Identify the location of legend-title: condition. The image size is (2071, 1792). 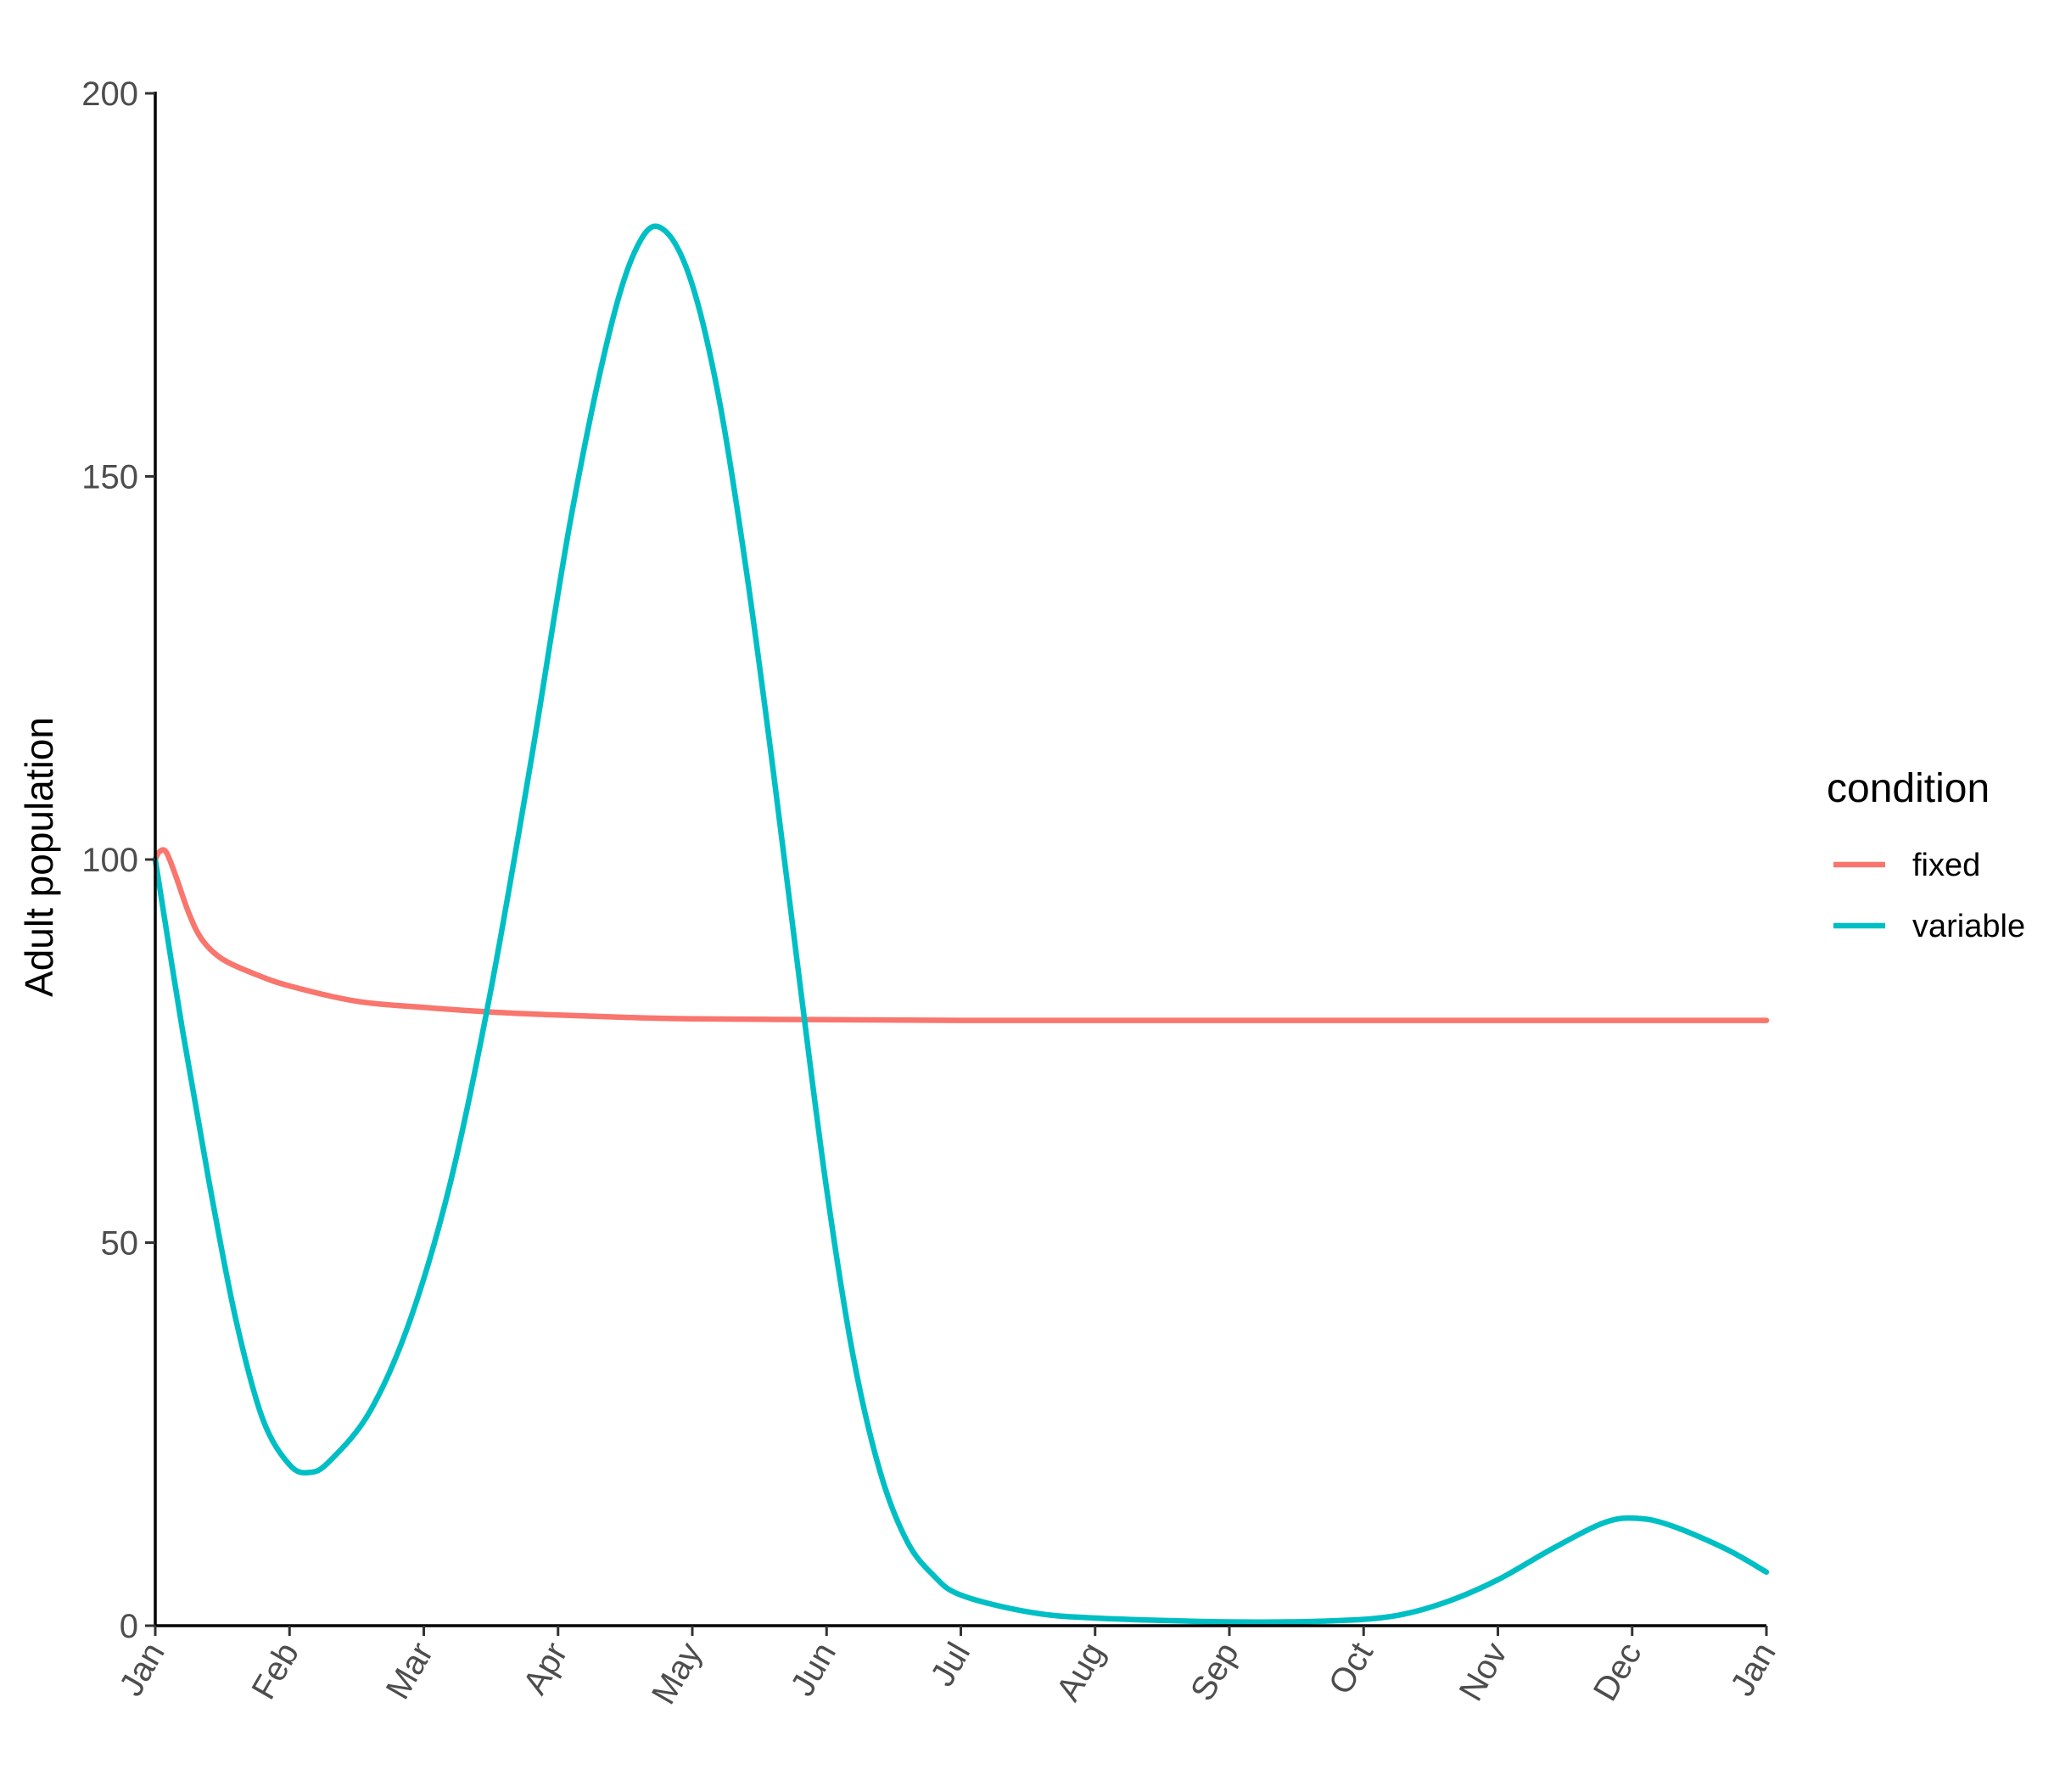
(1908, 788).